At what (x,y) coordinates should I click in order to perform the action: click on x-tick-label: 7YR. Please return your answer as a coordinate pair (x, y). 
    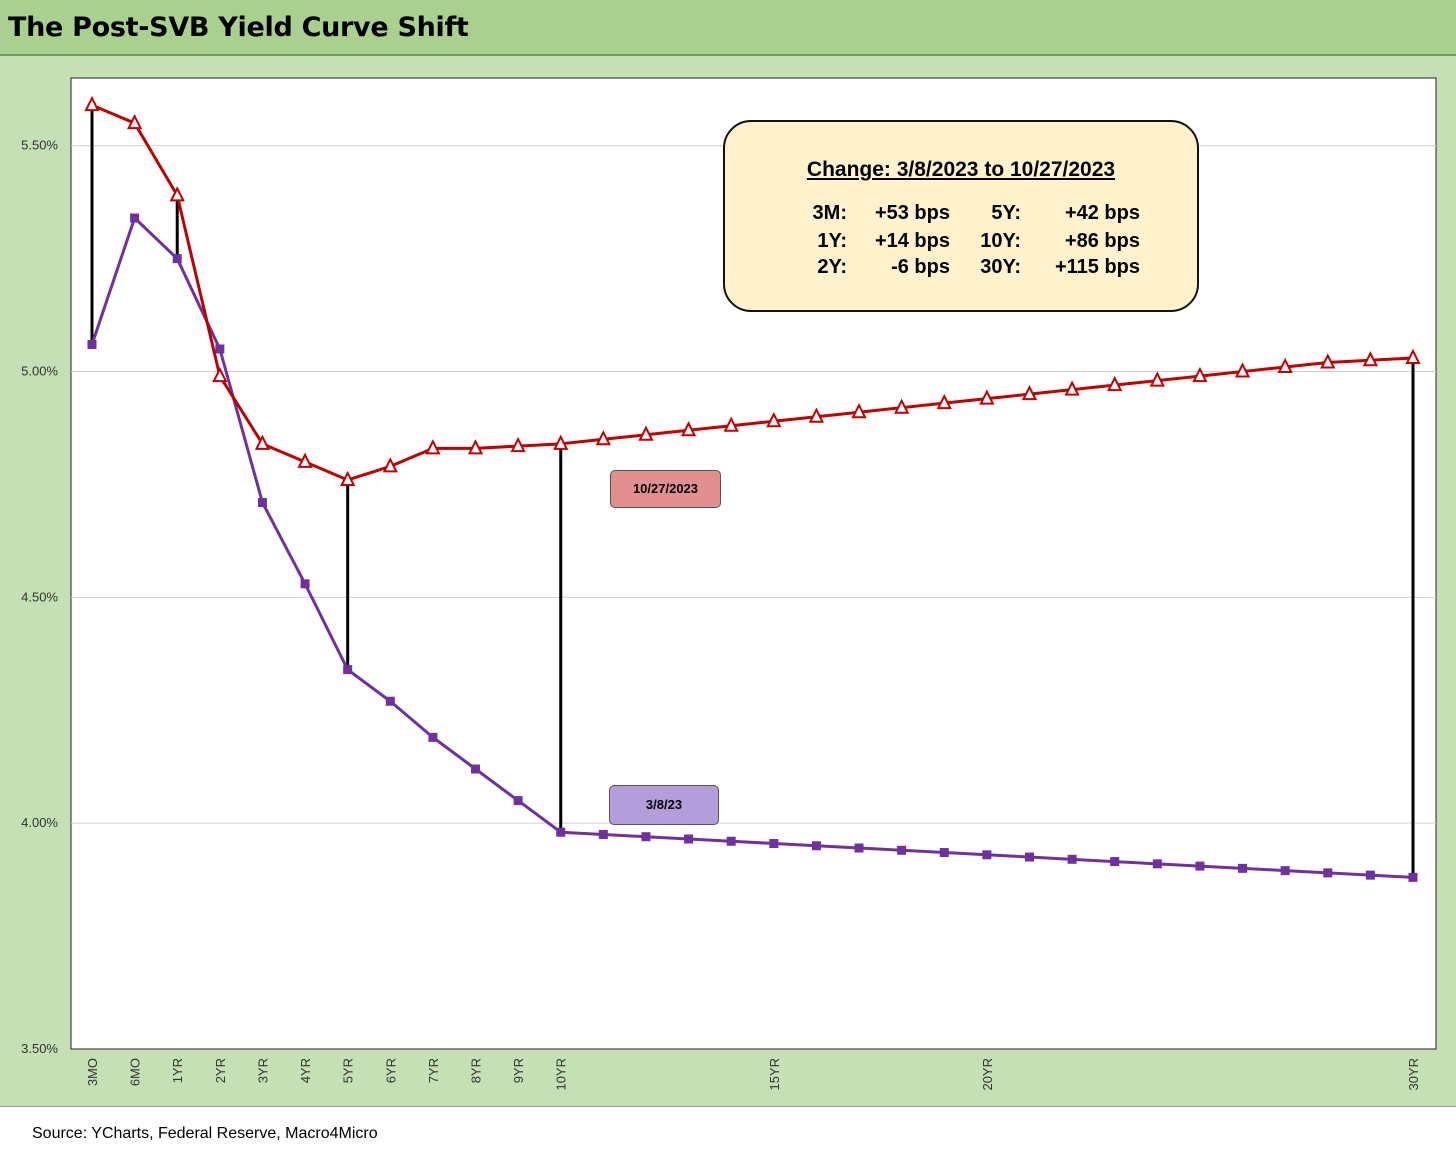
    Looking at the image, I should click on (433, 1070).